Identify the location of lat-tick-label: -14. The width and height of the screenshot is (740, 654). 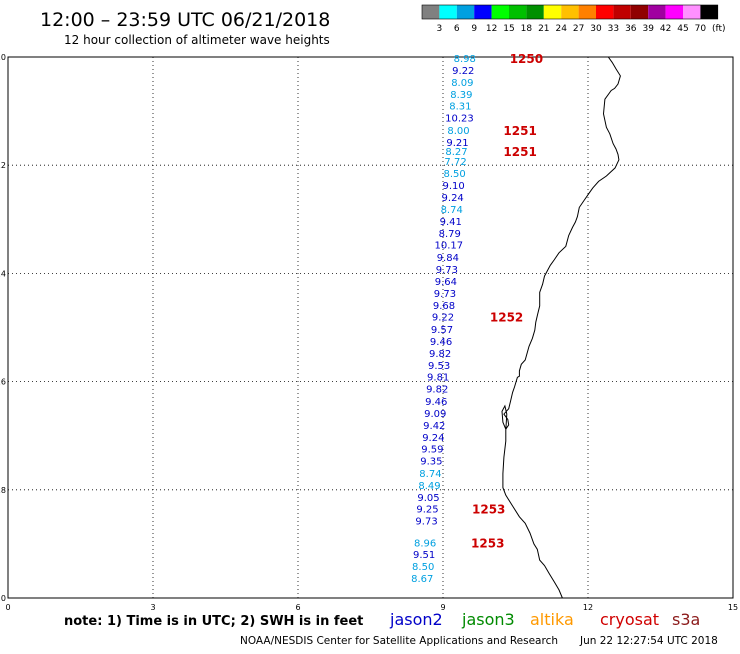
(3, 273).